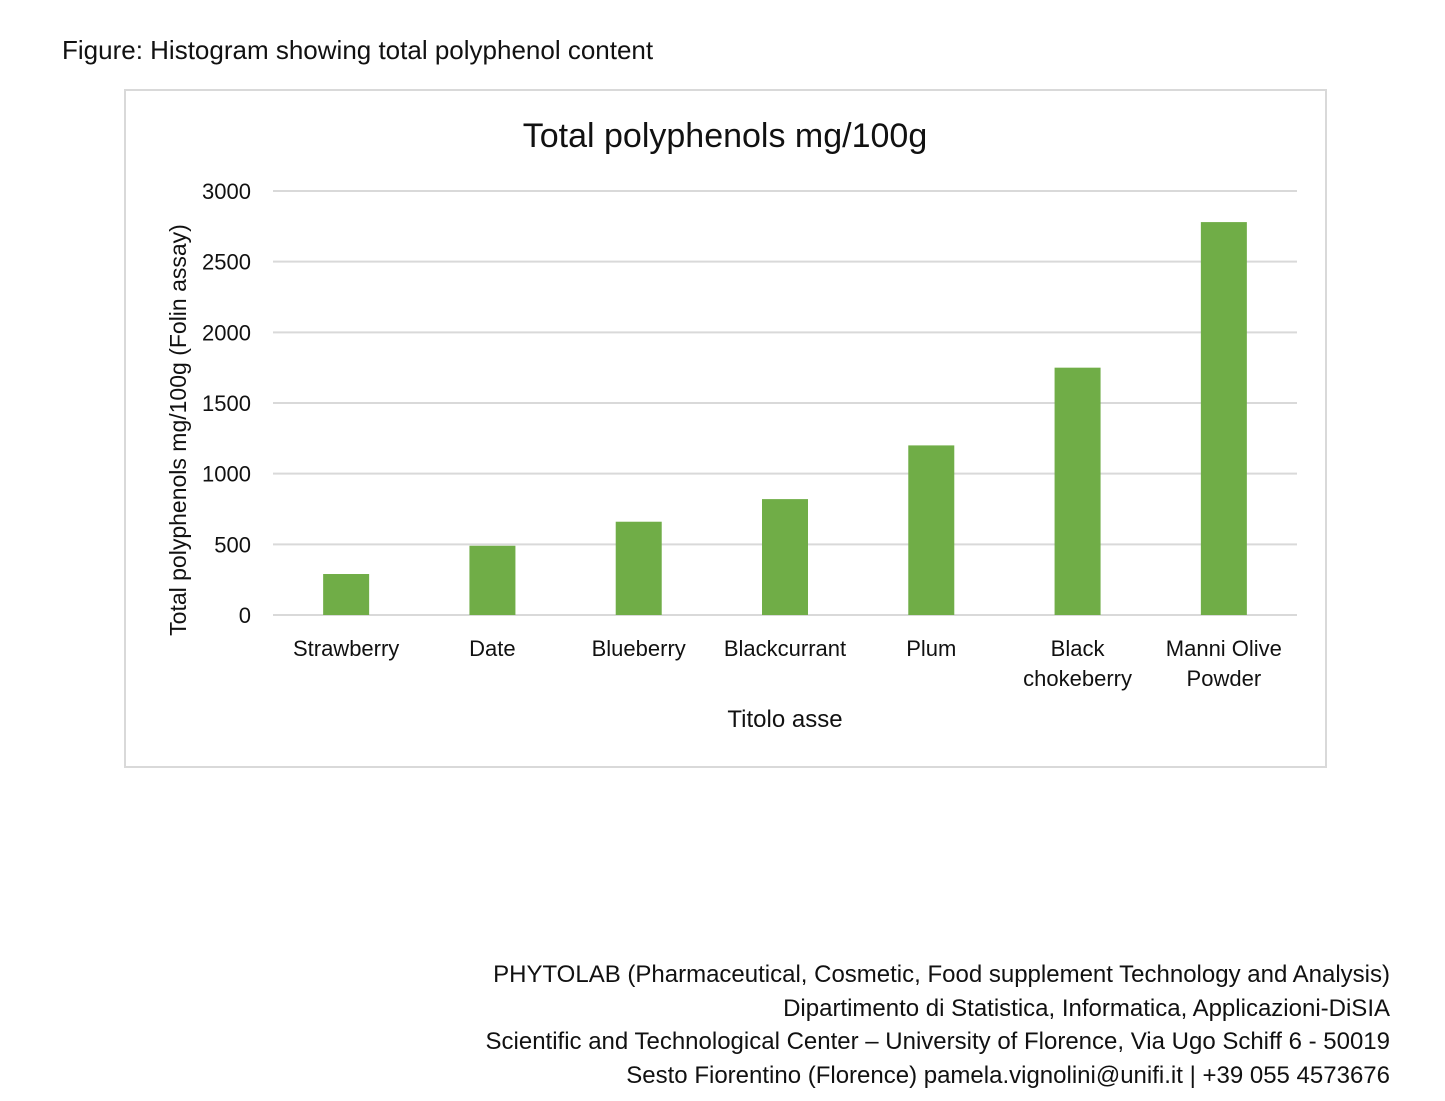  Describe the element at coordinates (346, 648) in the screenshot. I see `x-tick-label: Strawberry` at that location.